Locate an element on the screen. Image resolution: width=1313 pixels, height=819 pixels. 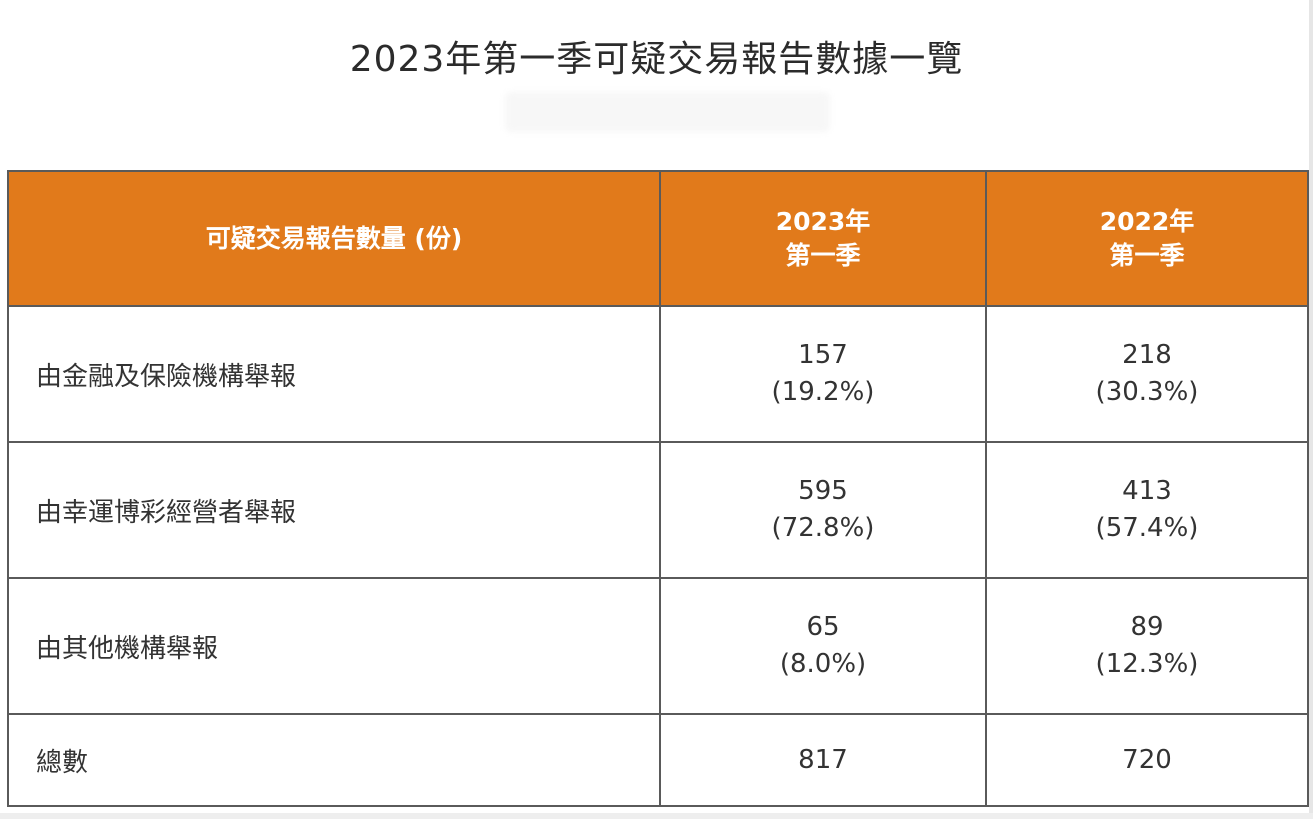
header-2022-q1: 2022年 第一季 is located at coordinates (1147, 238).